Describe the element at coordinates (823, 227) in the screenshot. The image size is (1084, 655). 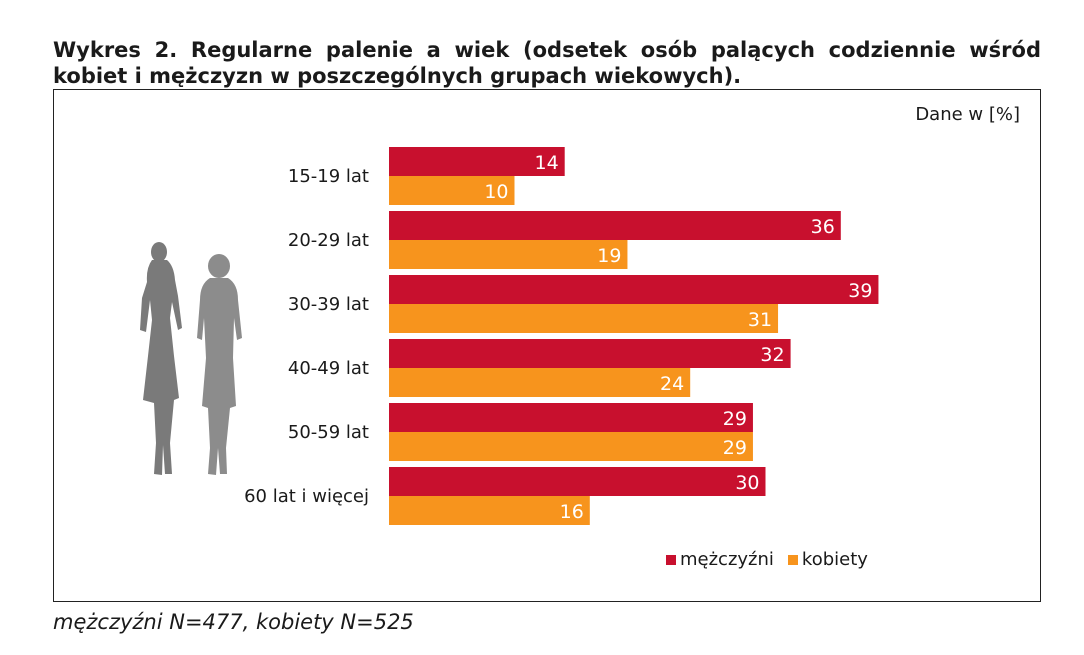
I see `data-label-men: 36` at that location.